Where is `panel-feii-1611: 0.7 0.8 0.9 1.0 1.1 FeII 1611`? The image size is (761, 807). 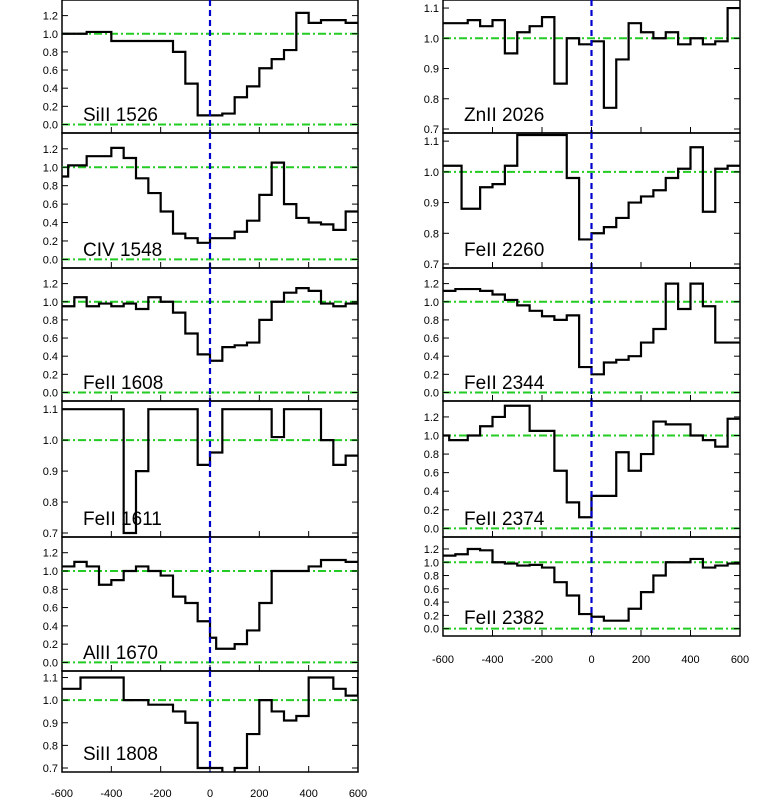
panel-feii-1611: 0.7 0.8 0.9 1.0 1.1 FeII 1611 is located at coordinates (201, 470).